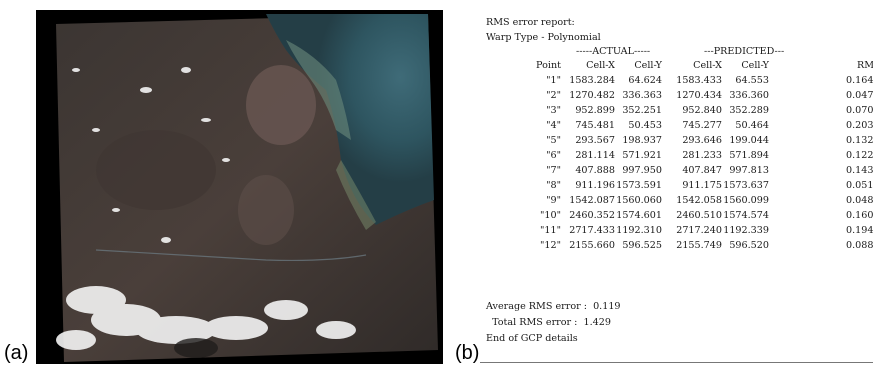  What do you see at coordinates (859, 125) in the screenshot?
I see `cell-rms: 0.203` at bounding box center [859, 125].